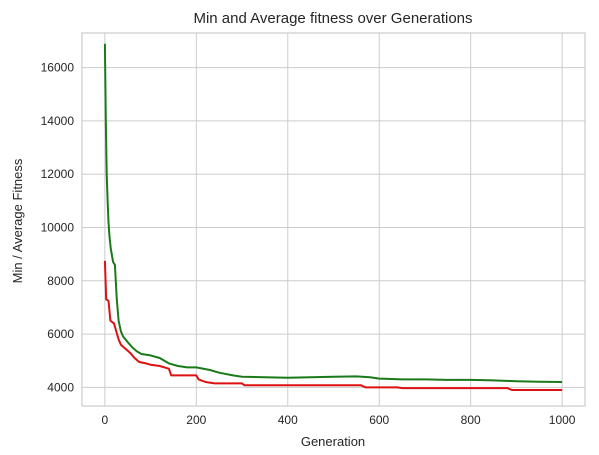 The image size is (599, 455). Describe the element at coordinates (562, 420) in the screenshot. I see `x-tick-label: 1000` at that location.